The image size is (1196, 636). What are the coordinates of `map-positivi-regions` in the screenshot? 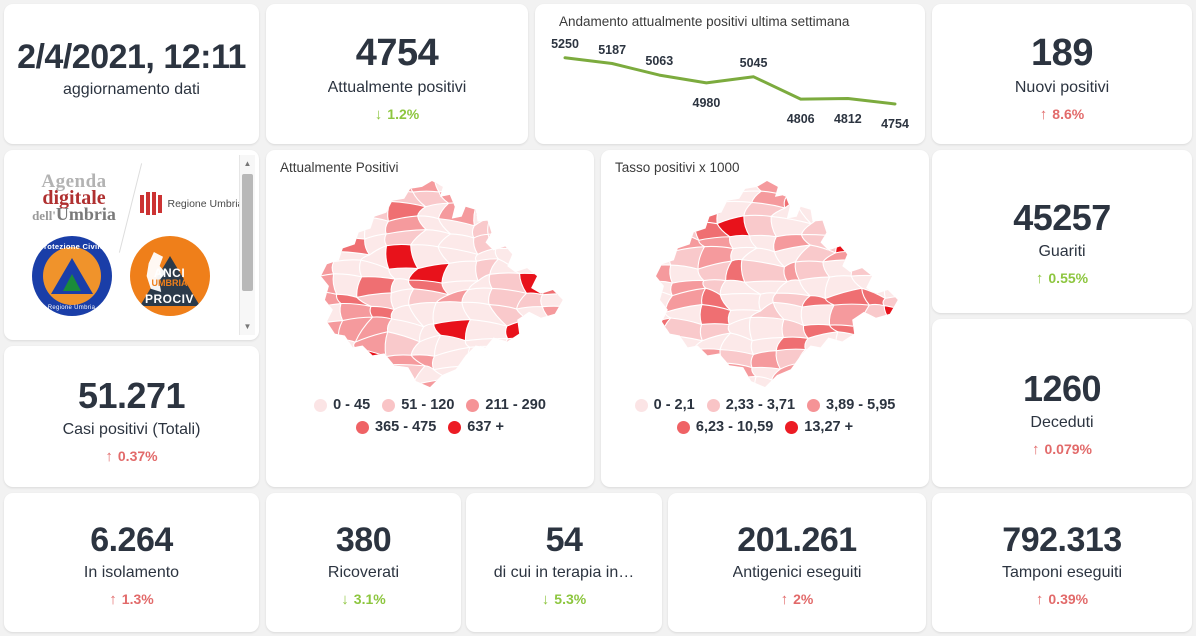 It's located at (430, 286).